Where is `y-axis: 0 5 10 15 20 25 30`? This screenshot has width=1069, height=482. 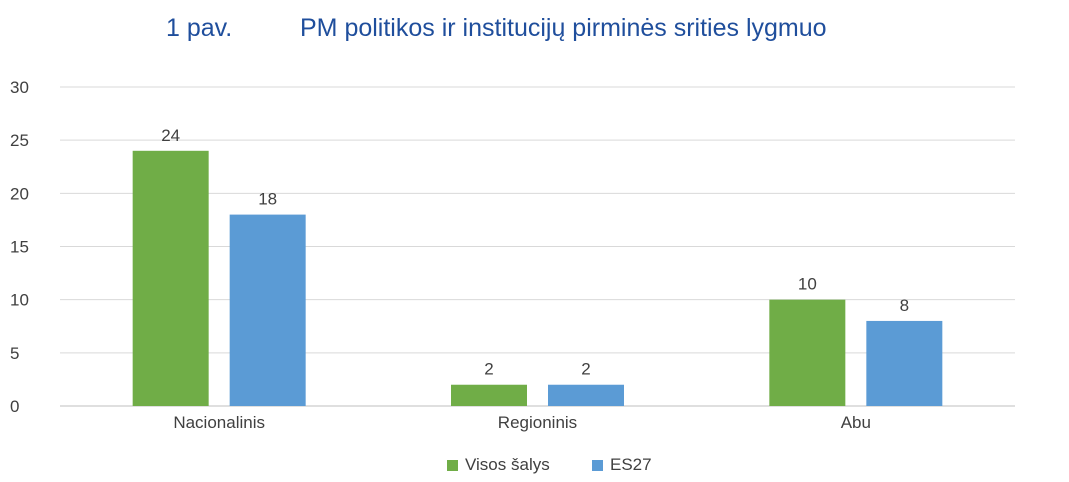
y-axis: 0 5 10 15 20 25 30 is located at coordinates (19, 247).